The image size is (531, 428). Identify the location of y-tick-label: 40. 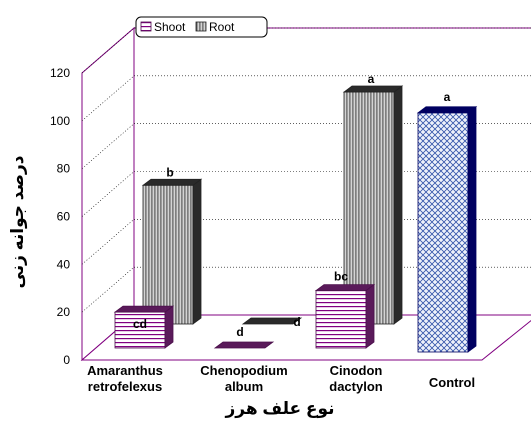
(64, 264).